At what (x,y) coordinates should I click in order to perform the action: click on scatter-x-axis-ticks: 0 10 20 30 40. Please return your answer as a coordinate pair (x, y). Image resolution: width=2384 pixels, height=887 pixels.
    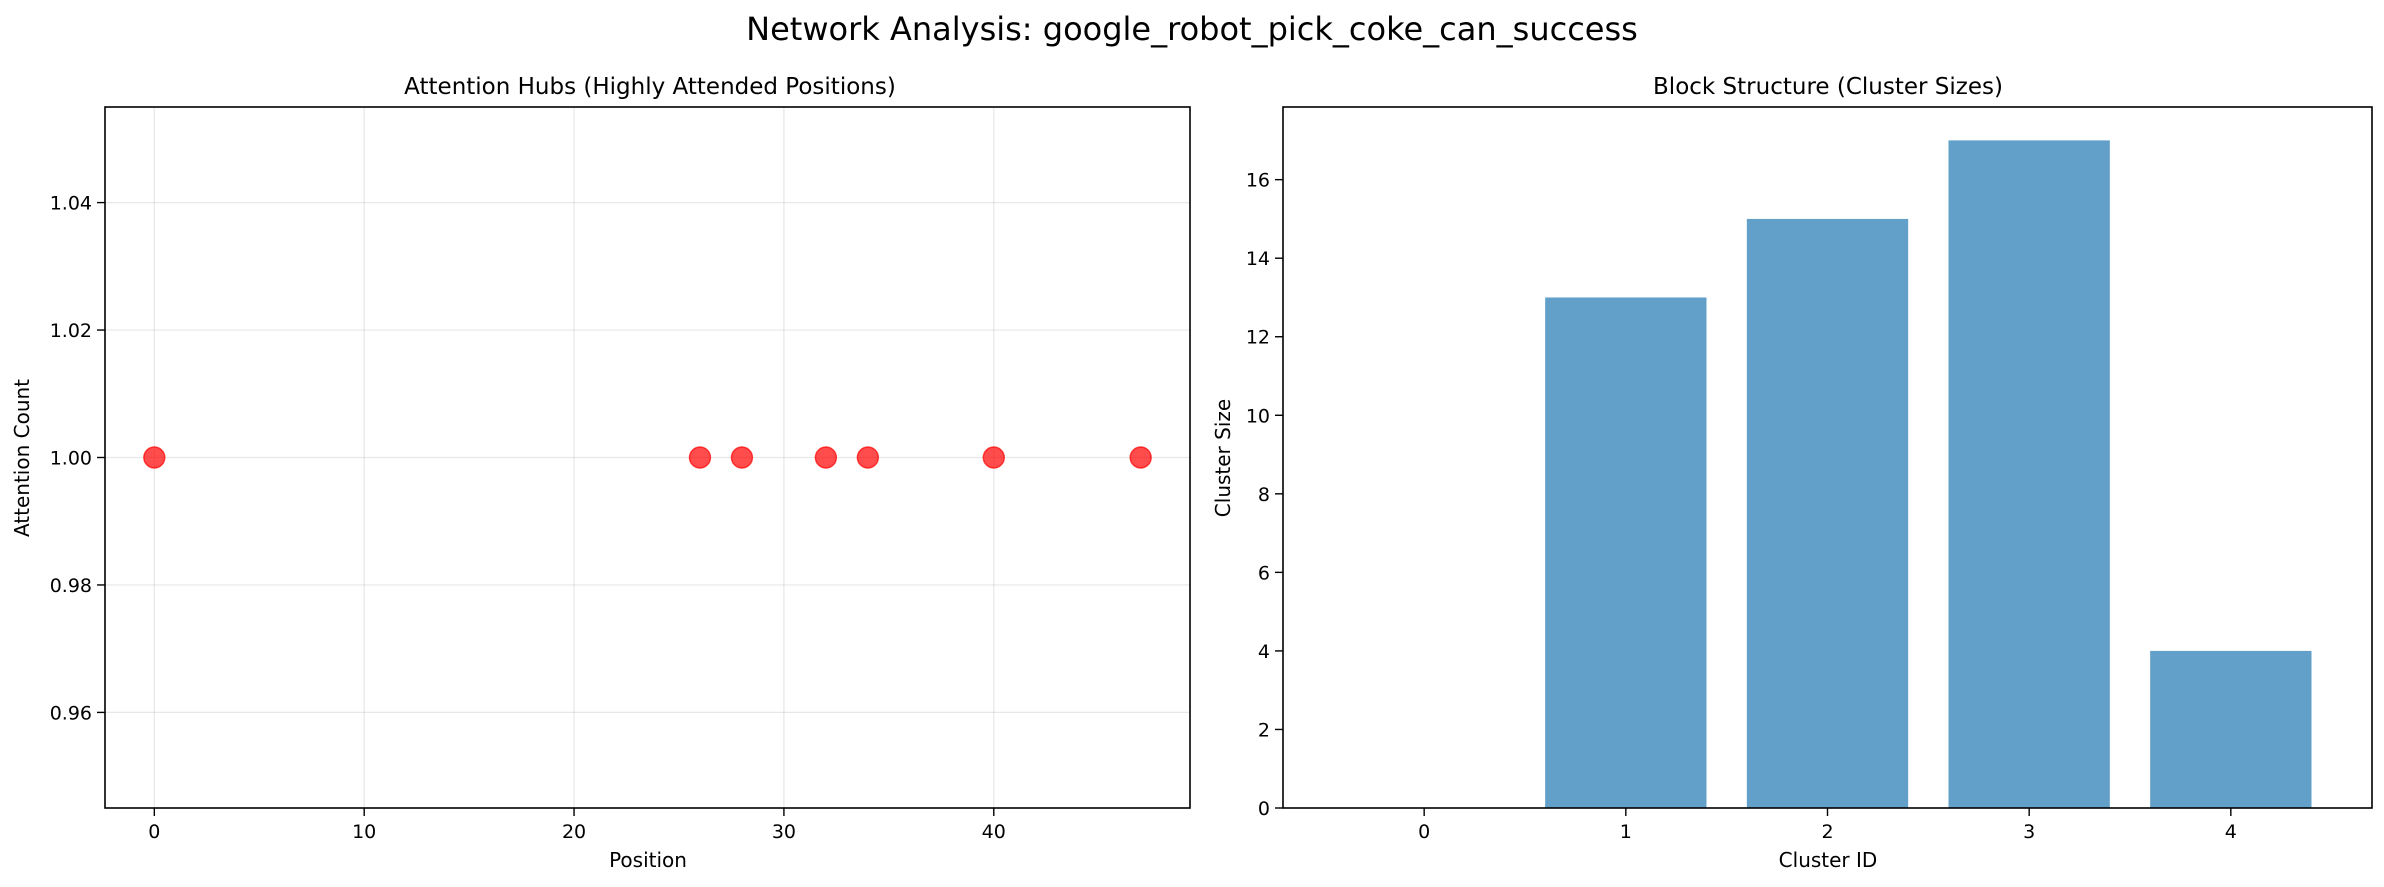
    Looking at the image, I should click on (577, 825).